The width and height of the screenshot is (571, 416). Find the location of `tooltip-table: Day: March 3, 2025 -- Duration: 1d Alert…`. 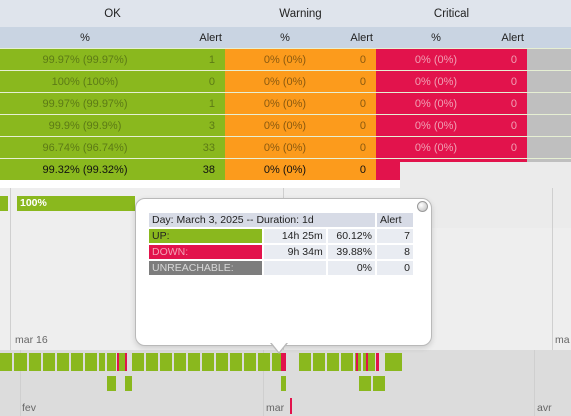

tooltip-table: Day: March 3, 2025 -- Duration: 1d Alert… is located at coordinates (281, 244).